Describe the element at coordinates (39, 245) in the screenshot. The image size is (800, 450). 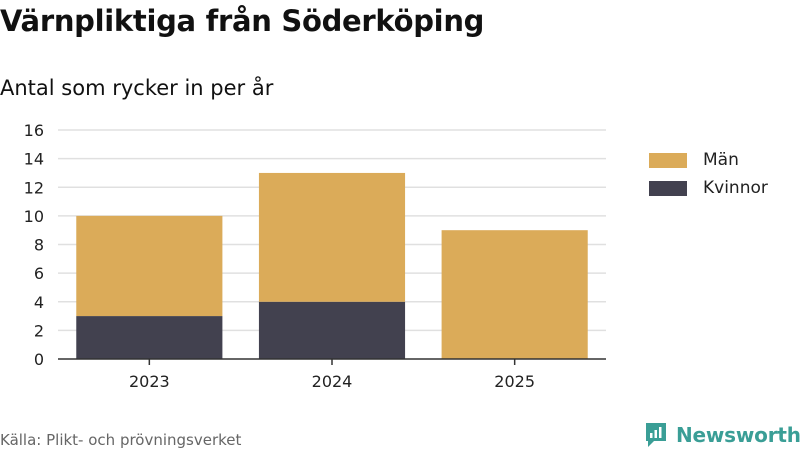
I see `y-tick-label: 8` at that location.